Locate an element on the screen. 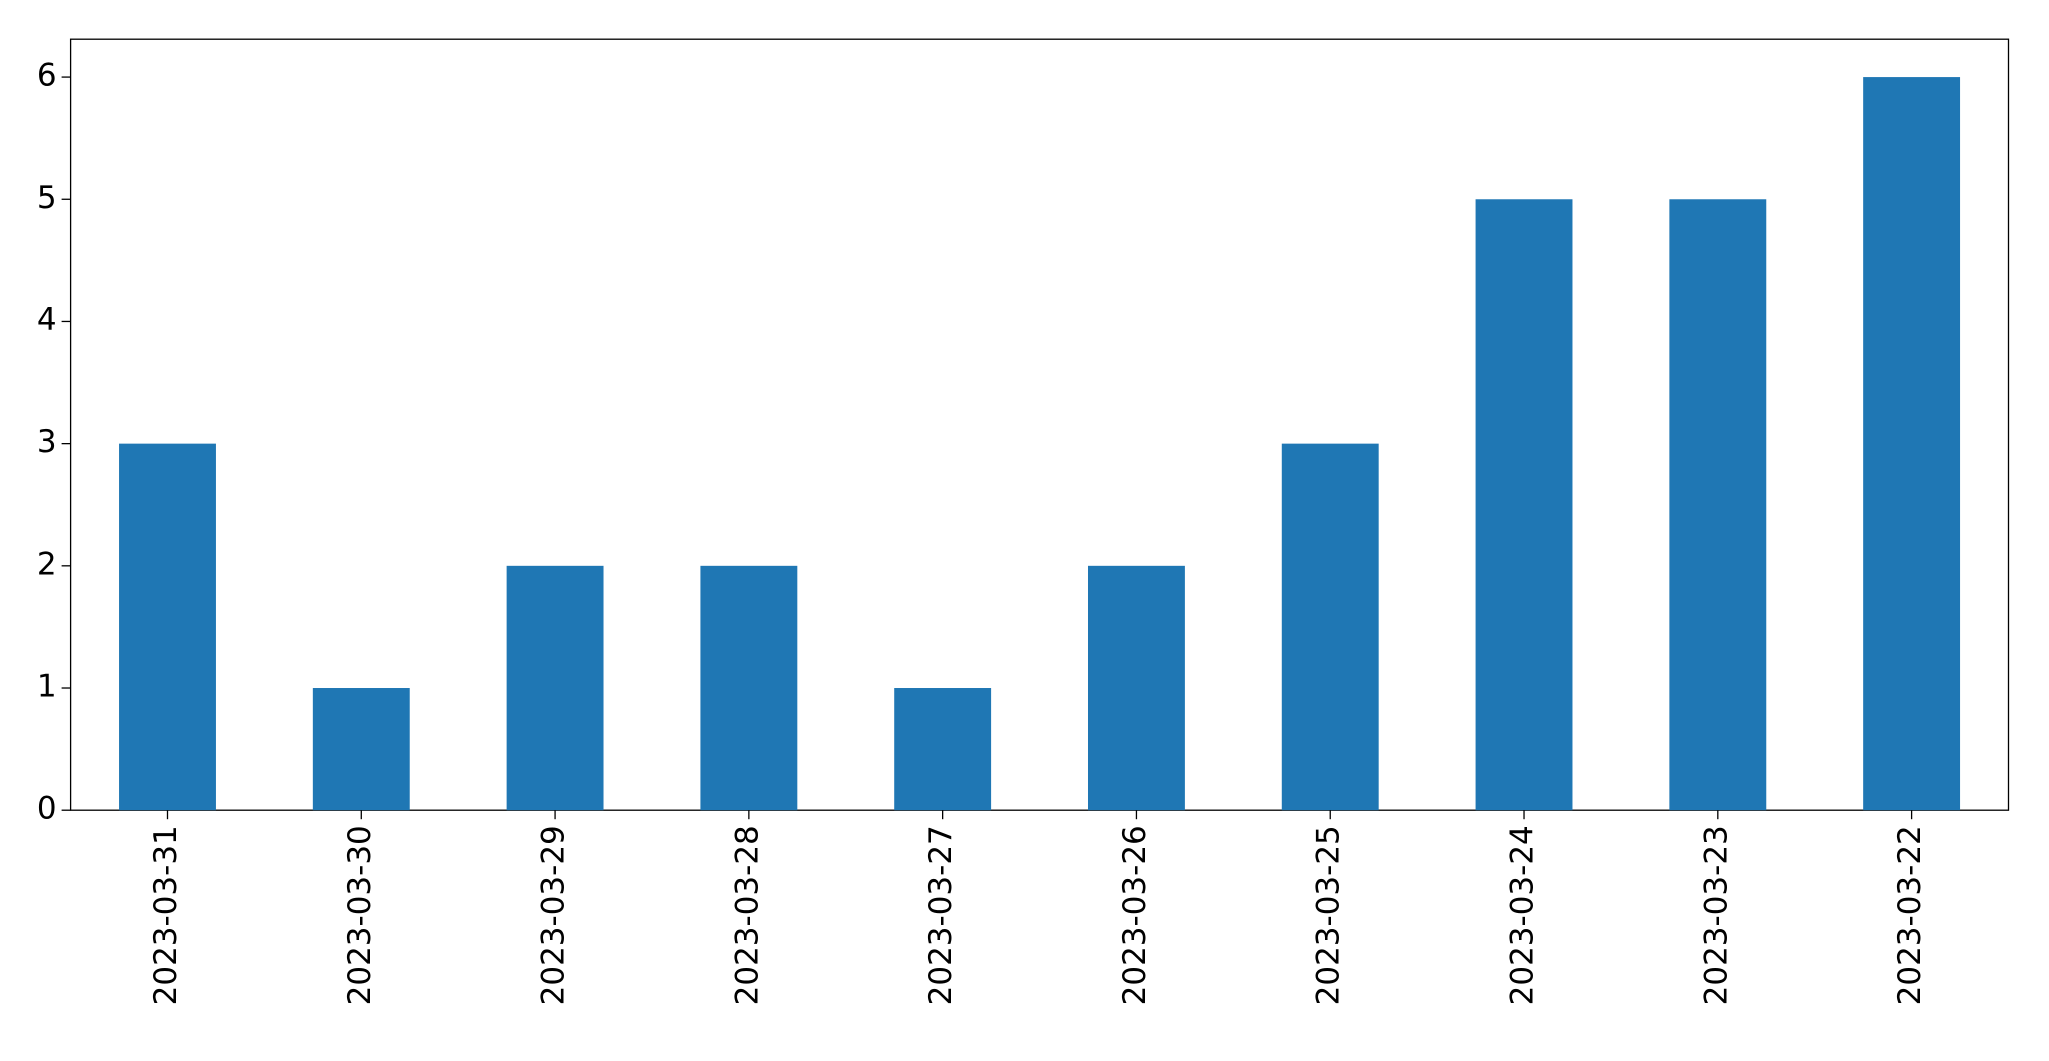 Image resolution: width=2049 pixels, height=1061 pixels. y-tick-label: 5 is located at coordinates (47, 198).